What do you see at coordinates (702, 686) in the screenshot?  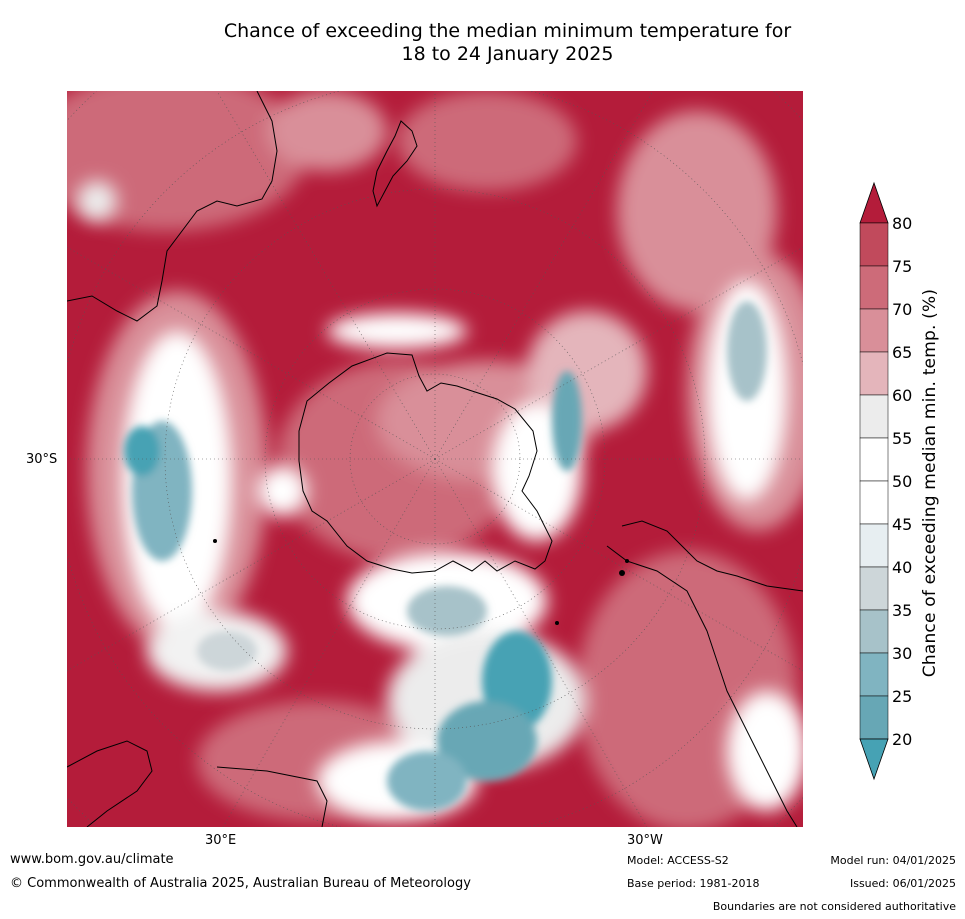 I see `south-america-east` at bounding box center [702, 686].